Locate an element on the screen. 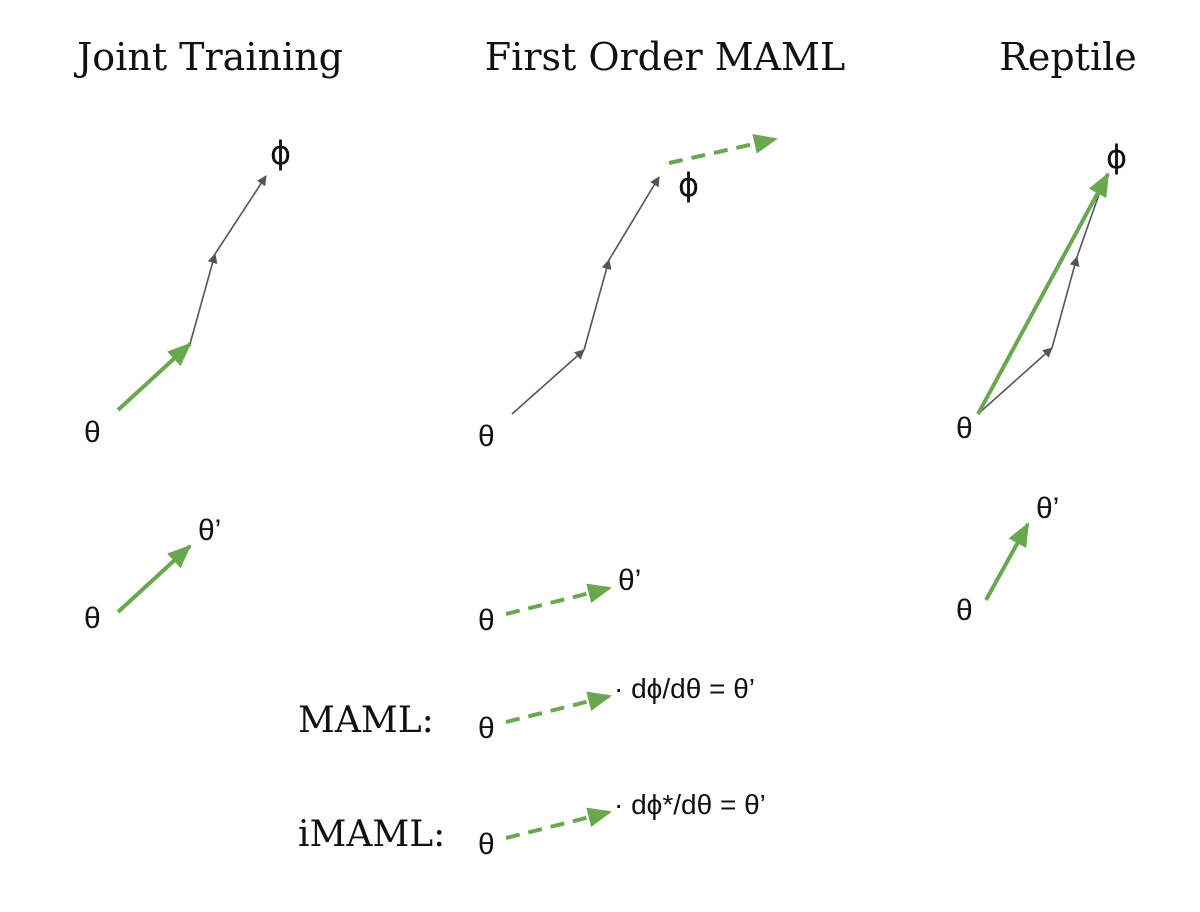 This screenshot has height=912, width=1200. reptile-inner-step-1-arrow is located at coordinates (1015, 381).